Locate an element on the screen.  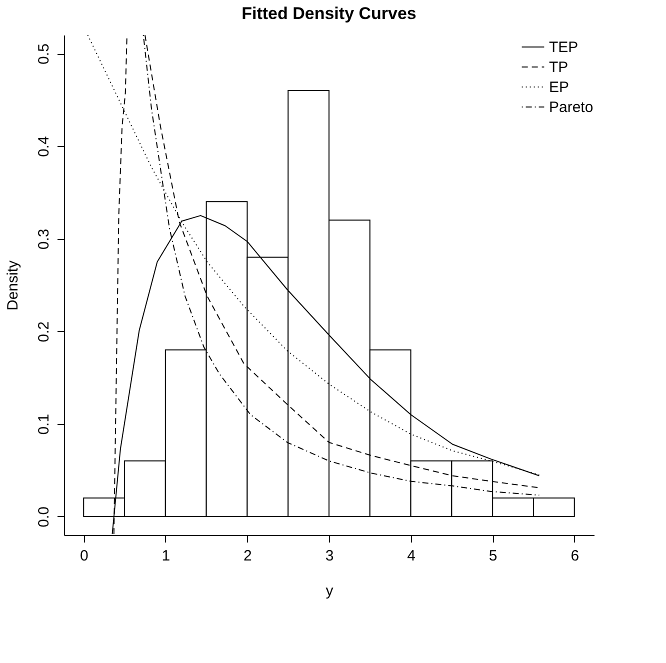
x-tick-label: 2 is located at coordinates (248, 556).